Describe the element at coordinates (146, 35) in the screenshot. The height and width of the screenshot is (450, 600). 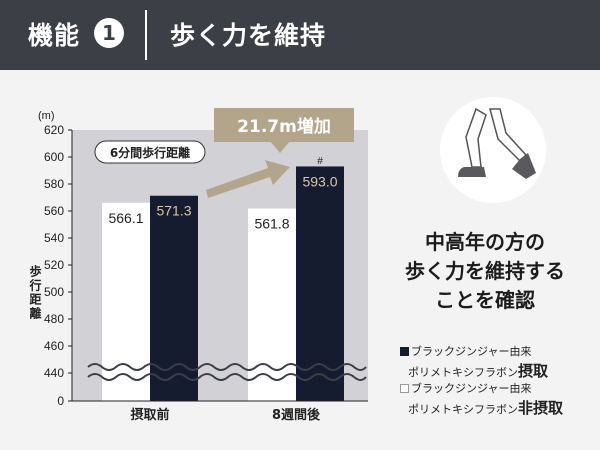
I see `header-divider` at that location.